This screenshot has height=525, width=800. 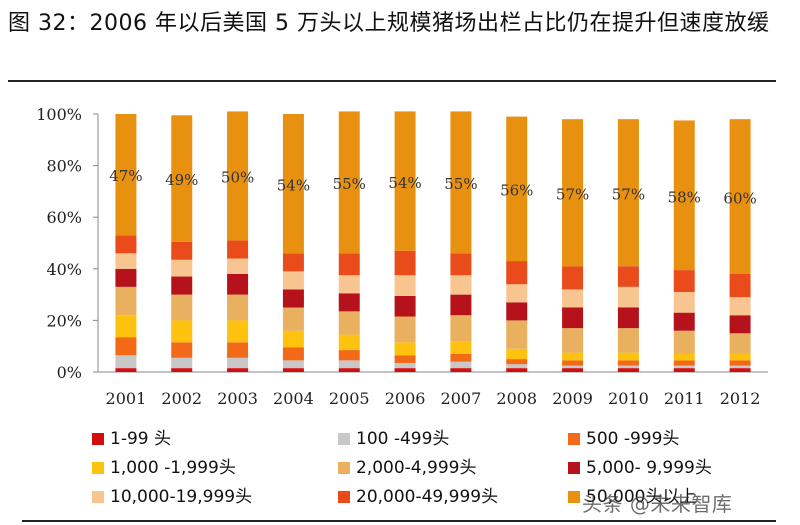 I want to click on x-tick-label: 2006, so click(x=405, y=398).